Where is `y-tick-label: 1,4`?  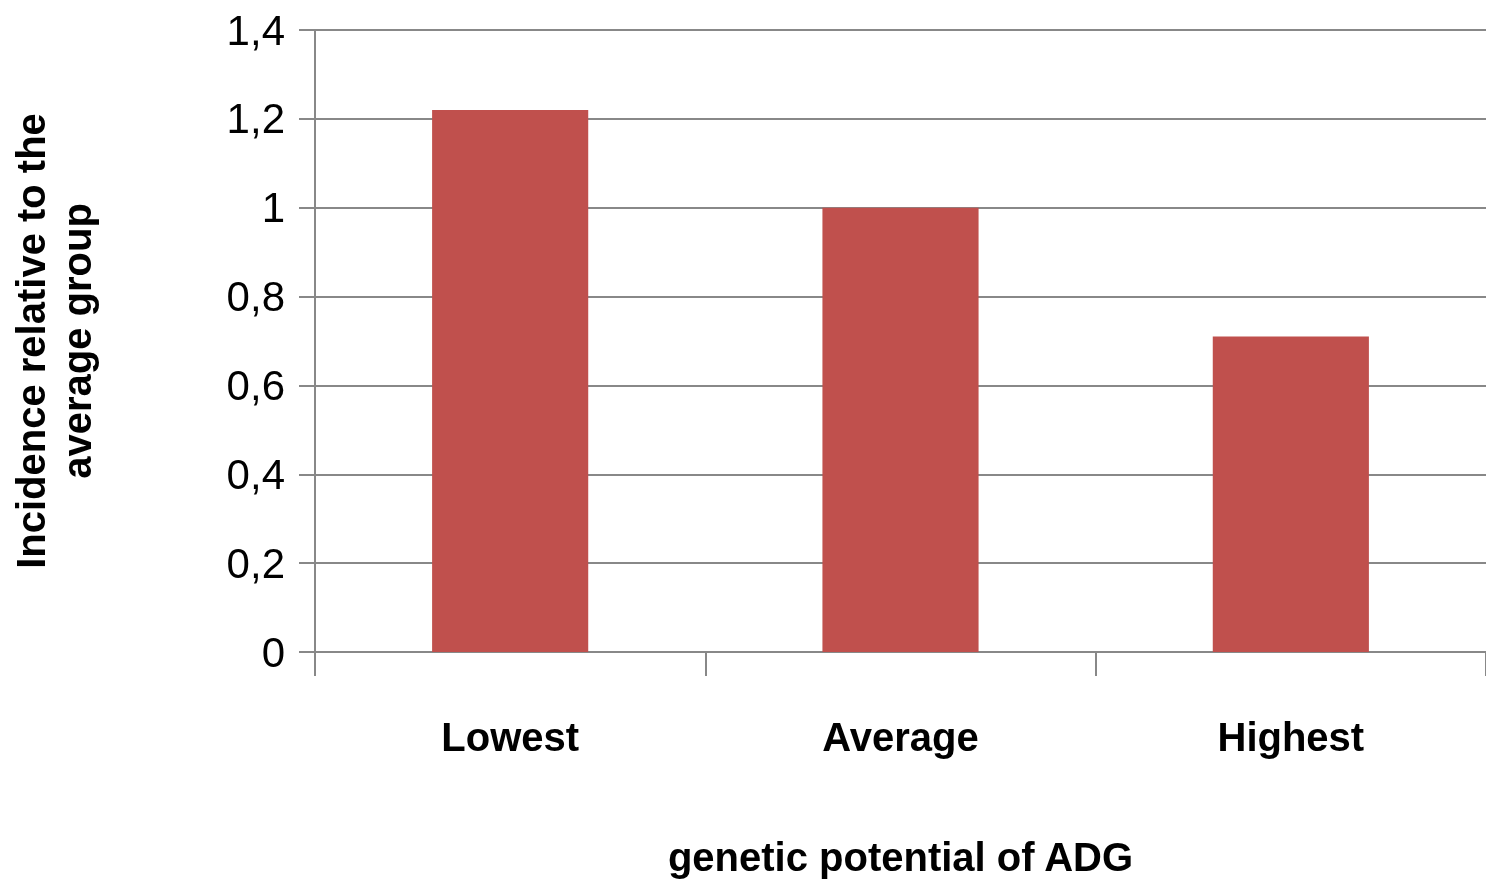
y-tick-label: 1,4 is located at coordinates (255, 30).